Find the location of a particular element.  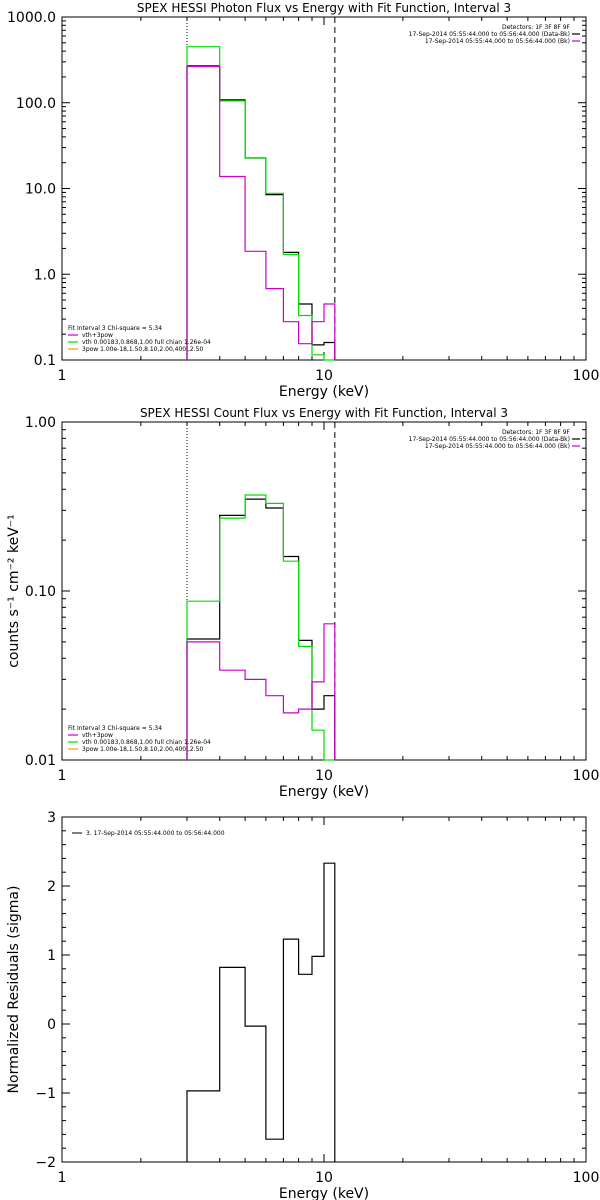

y-tick-label: 1.00 is located at coordinates (40, 423).